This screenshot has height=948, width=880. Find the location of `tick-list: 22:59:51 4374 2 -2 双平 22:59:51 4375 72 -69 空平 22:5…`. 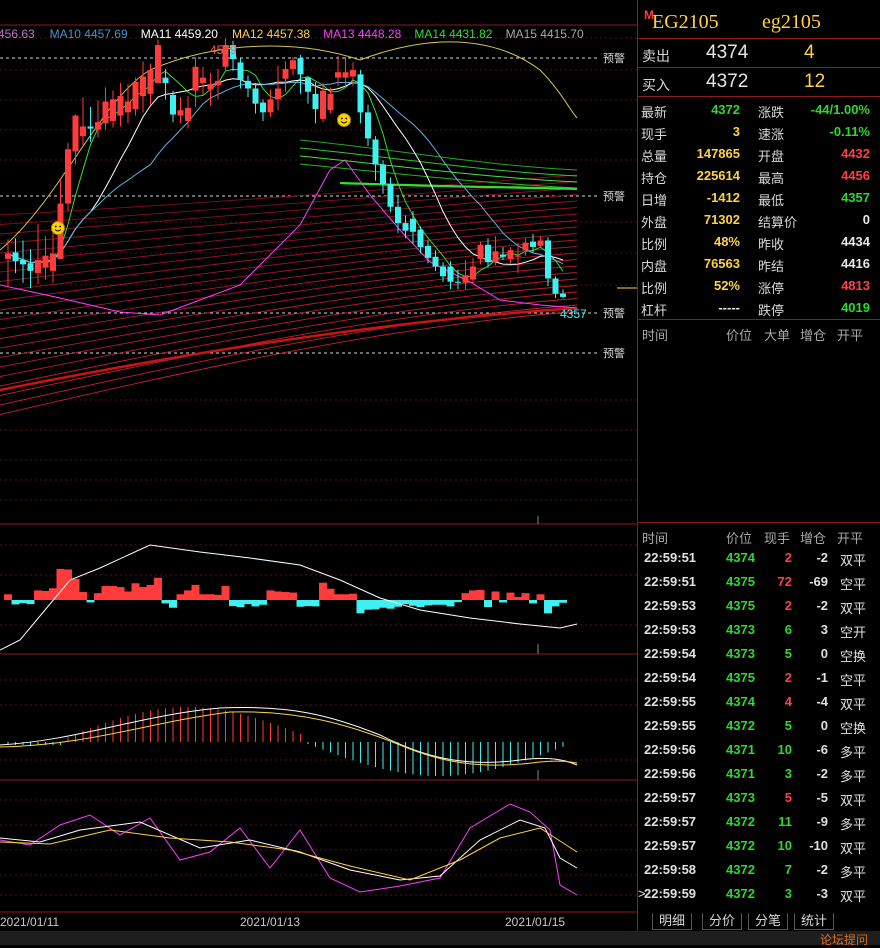

tick-list: 22:59:51 4374 2 -2 双平 22:59:51 4375 72 -69 空平 22:5… is located at coordinates (759, 725).